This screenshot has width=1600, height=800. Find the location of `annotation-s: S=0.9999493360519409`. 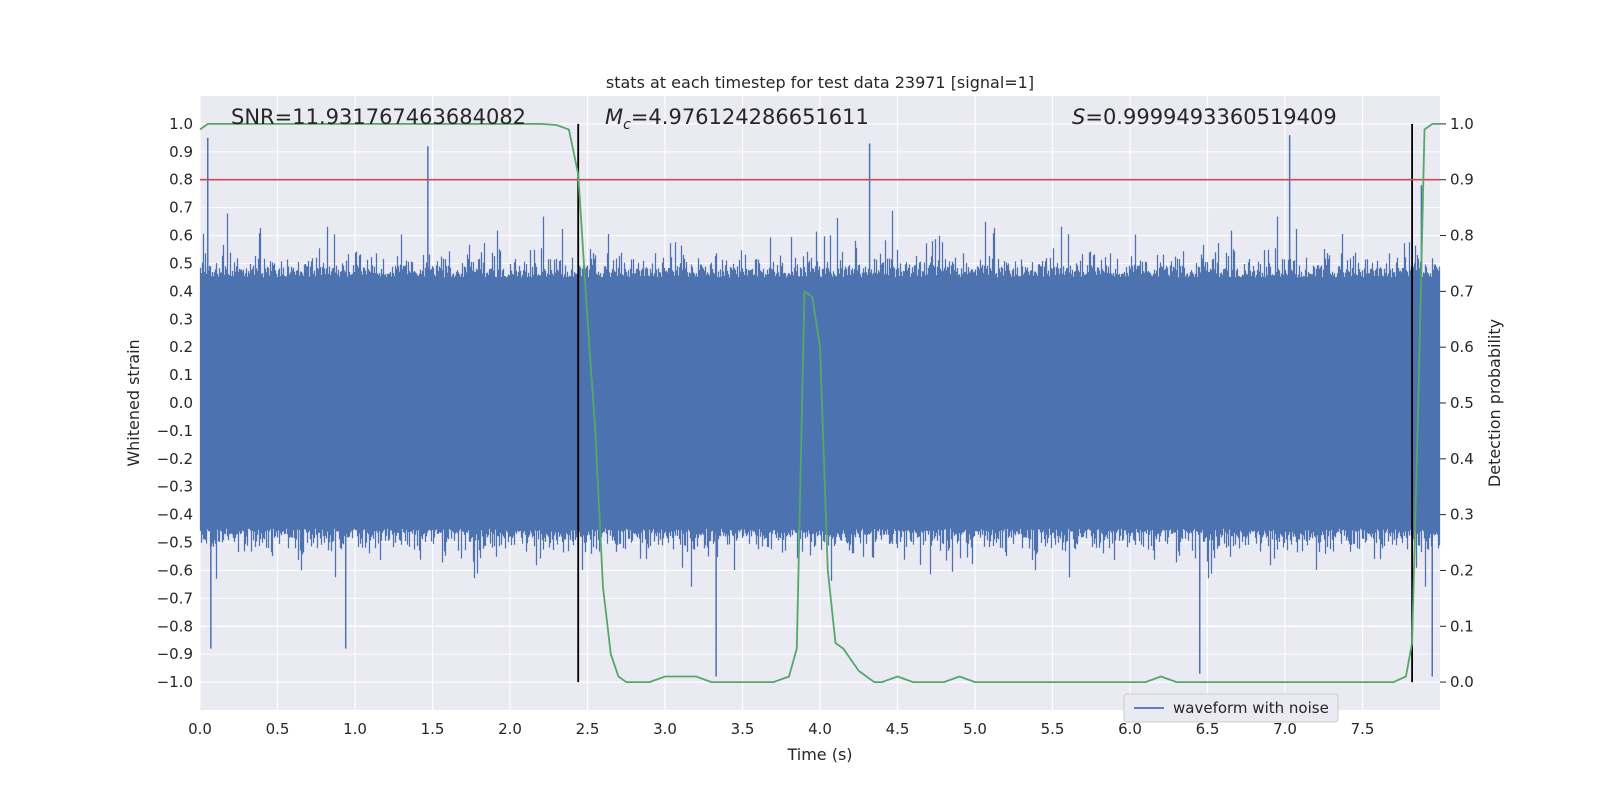

annotation-s: S=0.9999493360519409 is located at coordinates (1204, 117).